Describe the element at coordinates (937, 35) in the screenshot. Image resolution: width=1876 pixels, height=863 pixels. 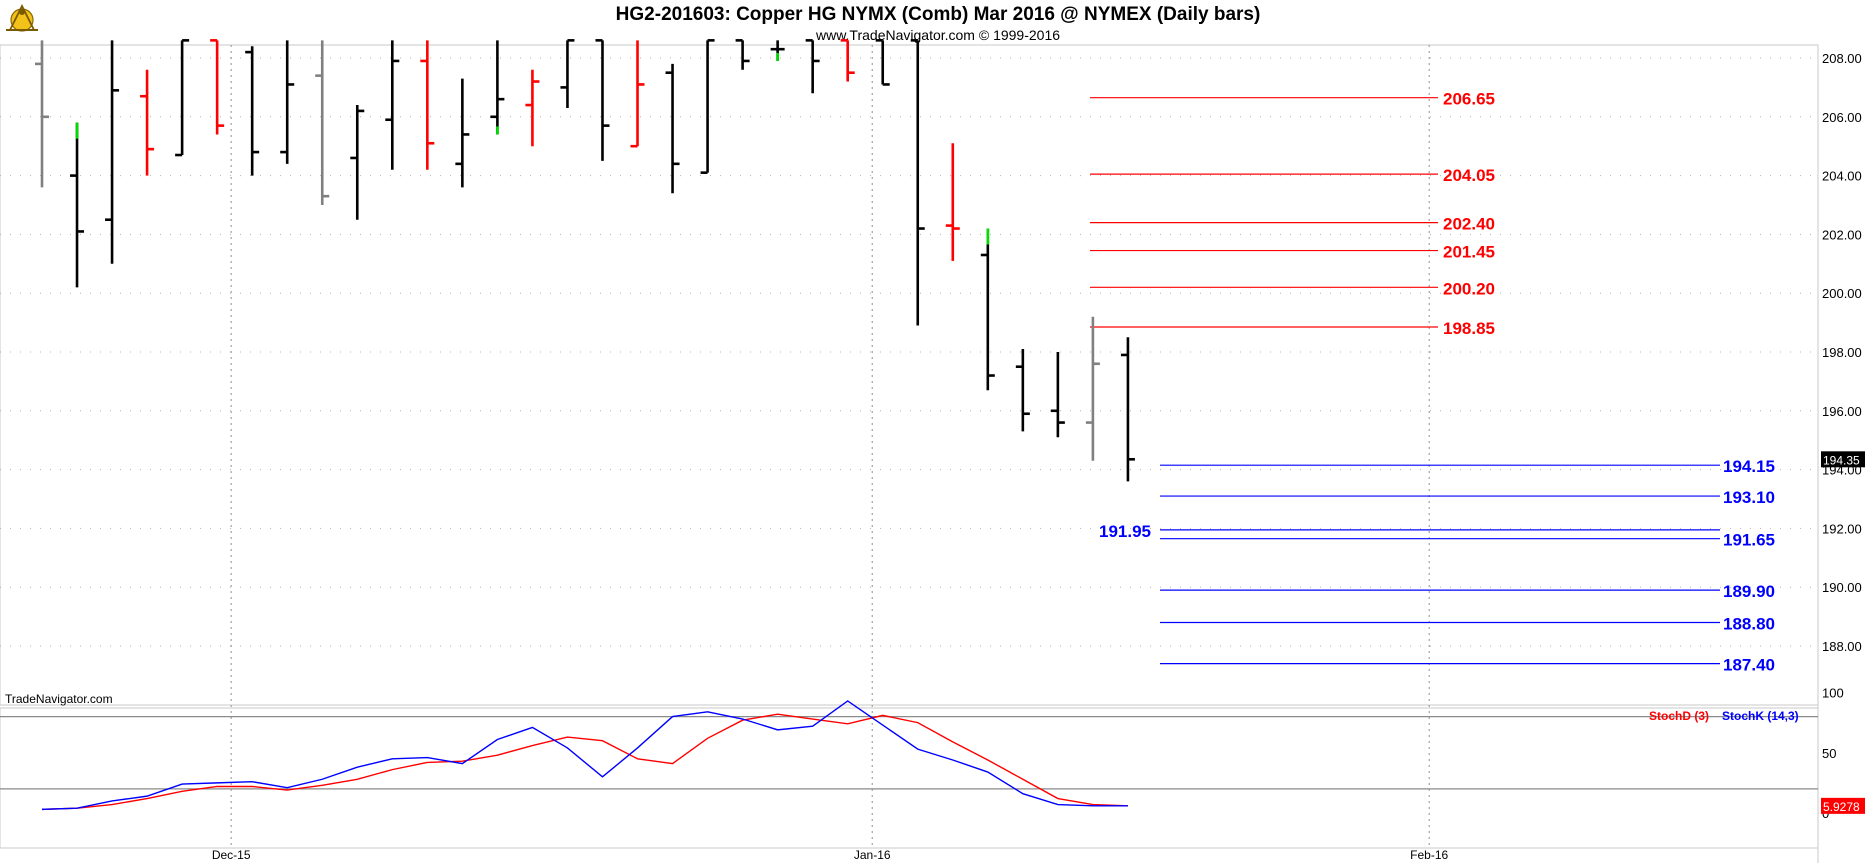
I see `chart-subtitle: www.TradeNavigator.com © 1999-2016` at that location.